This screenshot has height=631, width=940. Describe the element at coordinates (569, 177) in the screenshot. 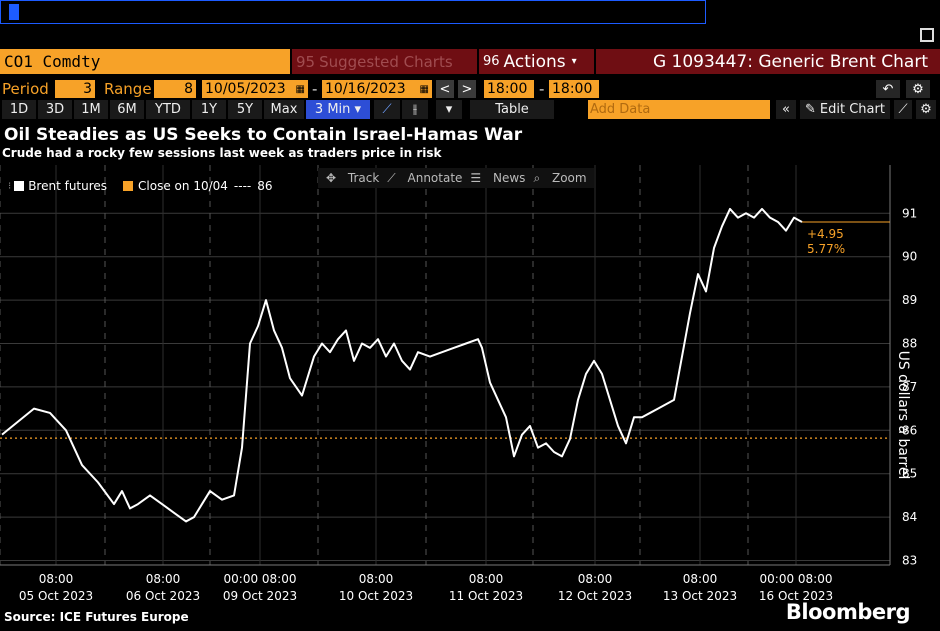

I see `zoom-label: Zoom` at that location.